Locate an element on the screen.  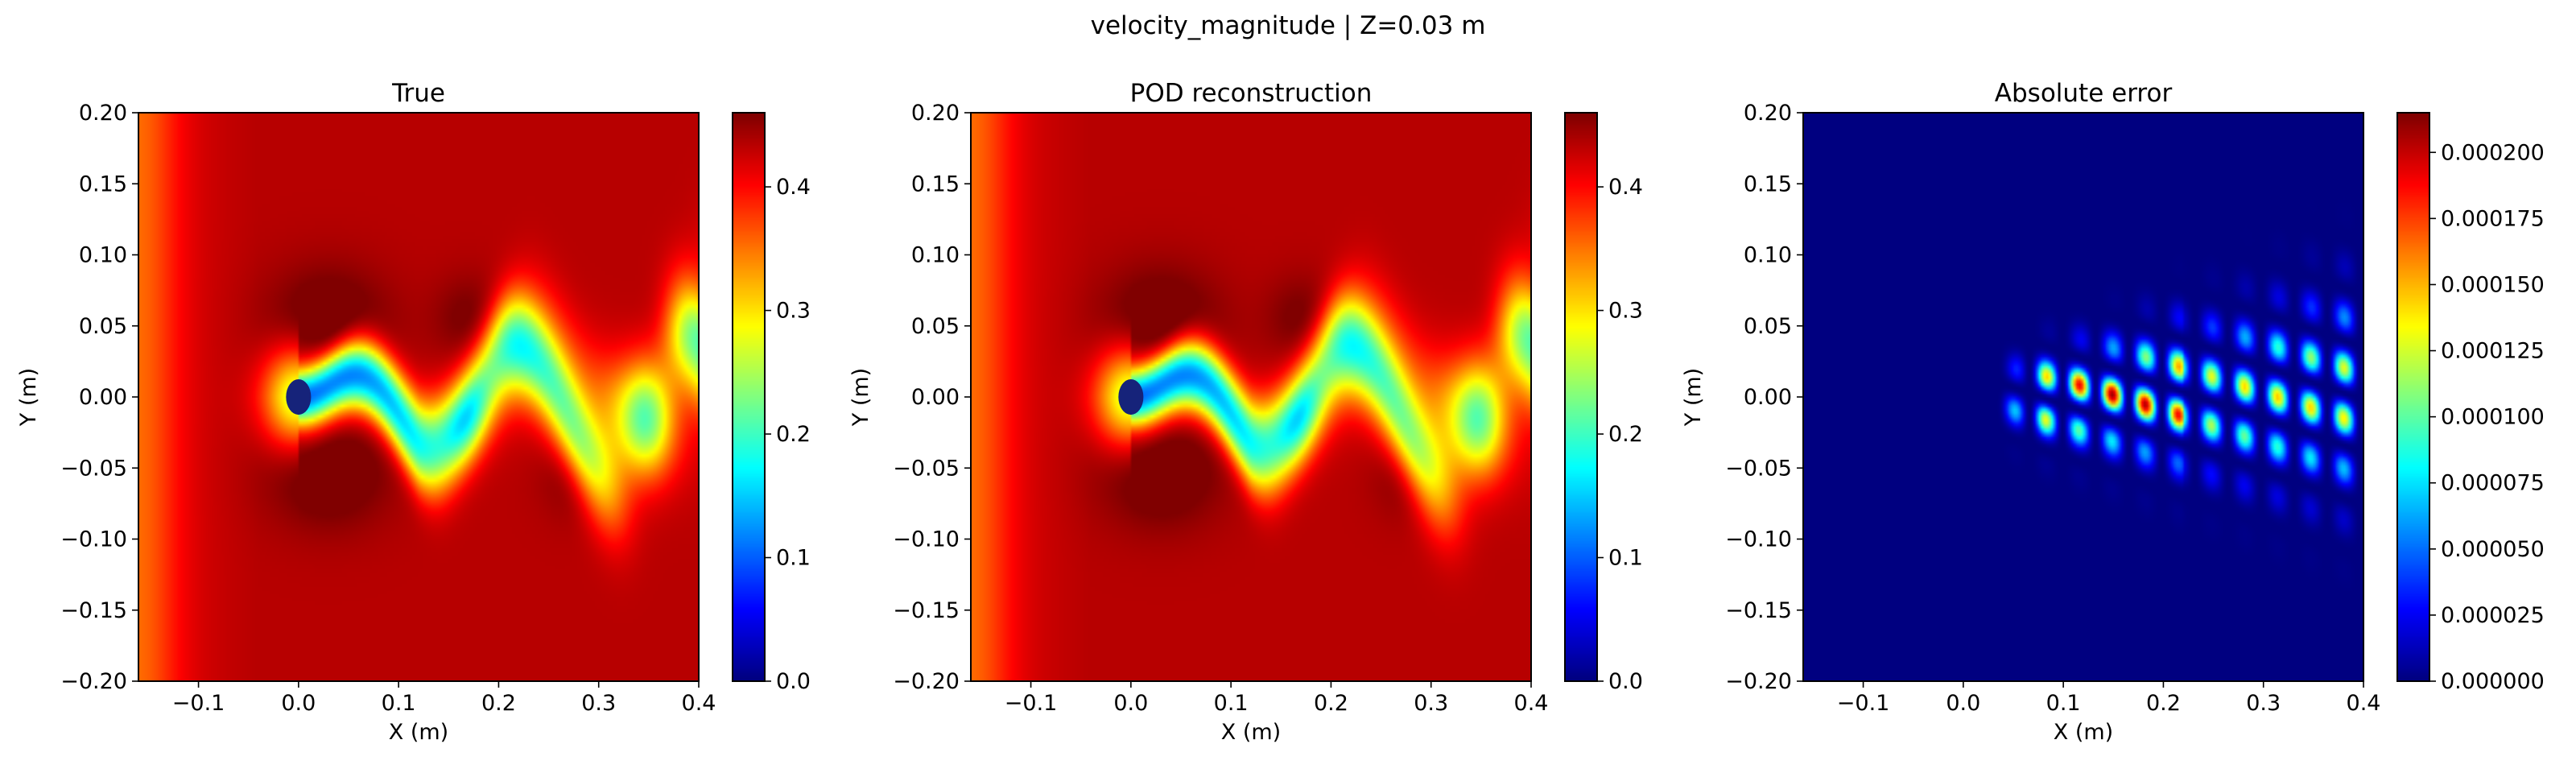
colorbar-tick-label: 0.000100 is located at coordinates (2493, 417).